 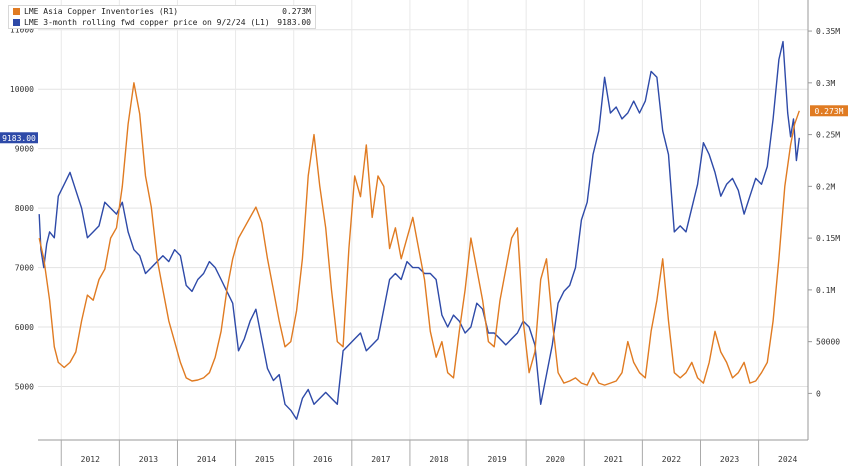 What do you see at coordinates (828, 31) in the screenshot?
I see `y-right-tick-label: 0.35M` at bounding box center [828, 31].